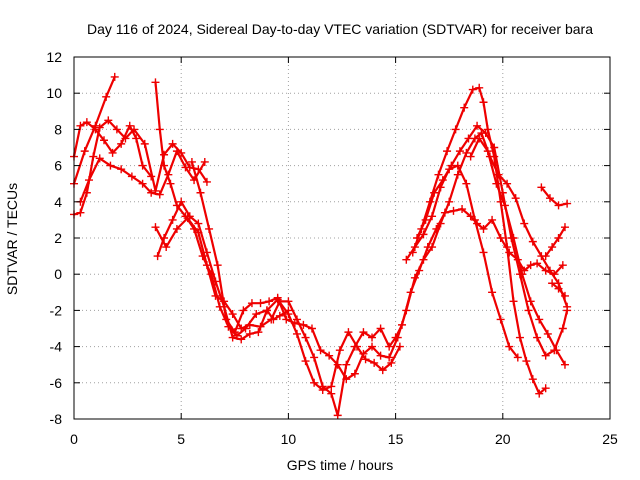  I want to click on y-tick-label: -2, so click(56, 310).